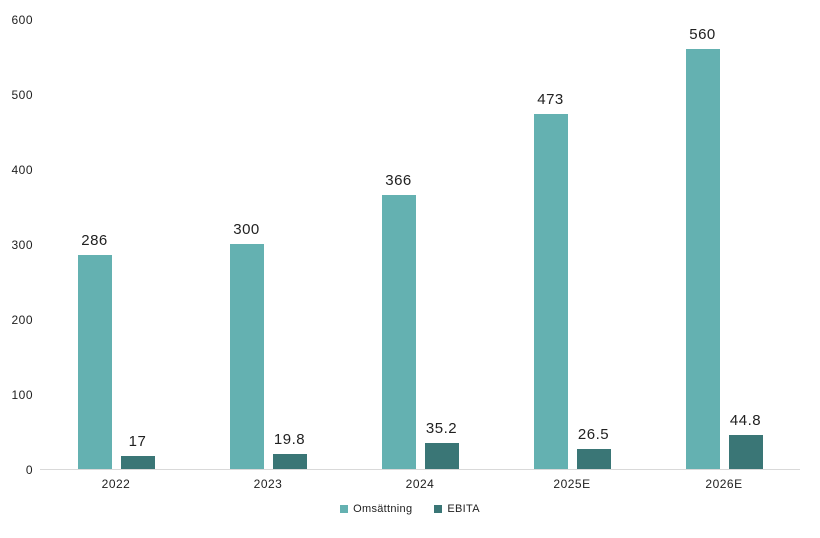  Describe the element at coordinates (550, 100) in the screenshot. I see `value-label-oms-ttning-2025e: 473` at that location.